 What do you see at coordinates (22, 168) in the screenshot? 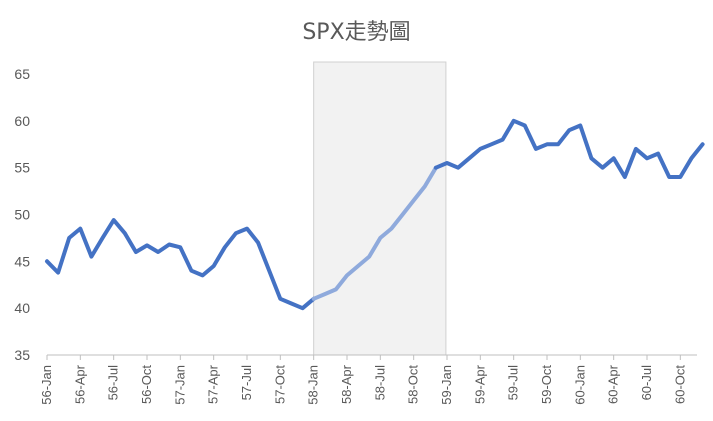
I see `y-tick-label: 55` at bounding box center [22, 168].